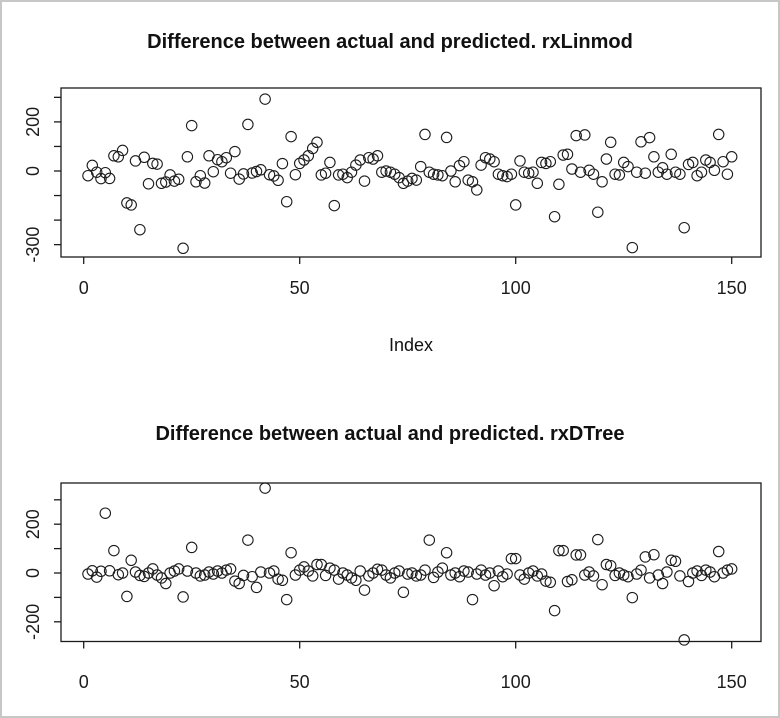 This screenshot has height=718, width=780. What do you see at coordinates (732, 682) in the screenshot?
I see `x-tick-label: 150` at bounding box center [732, 682].